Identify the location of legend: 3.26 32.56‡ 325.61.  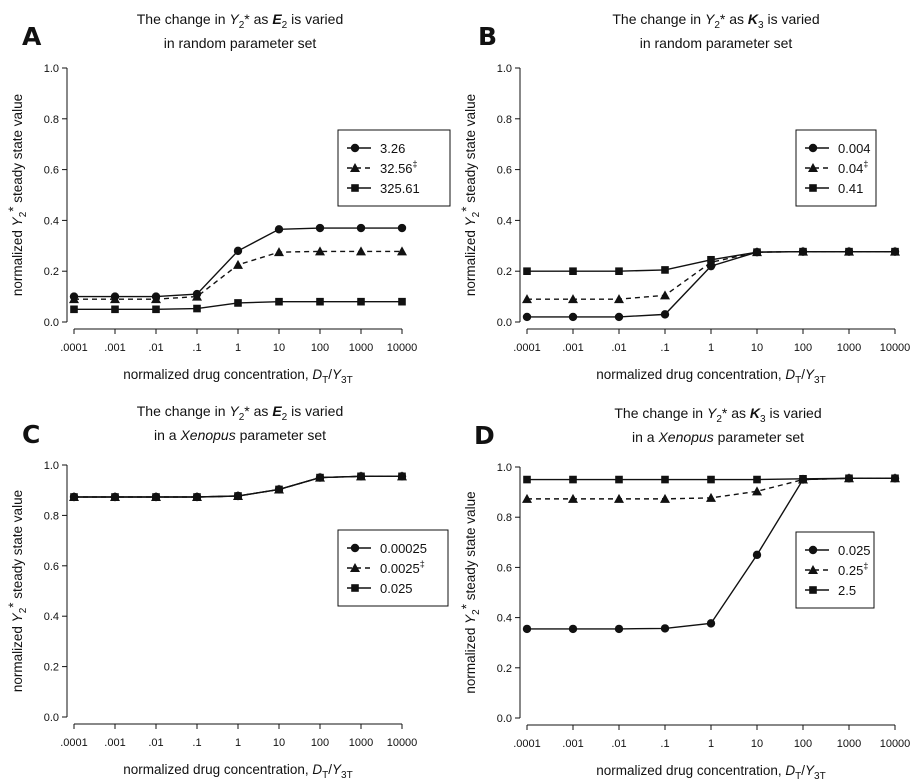
(394, 168).